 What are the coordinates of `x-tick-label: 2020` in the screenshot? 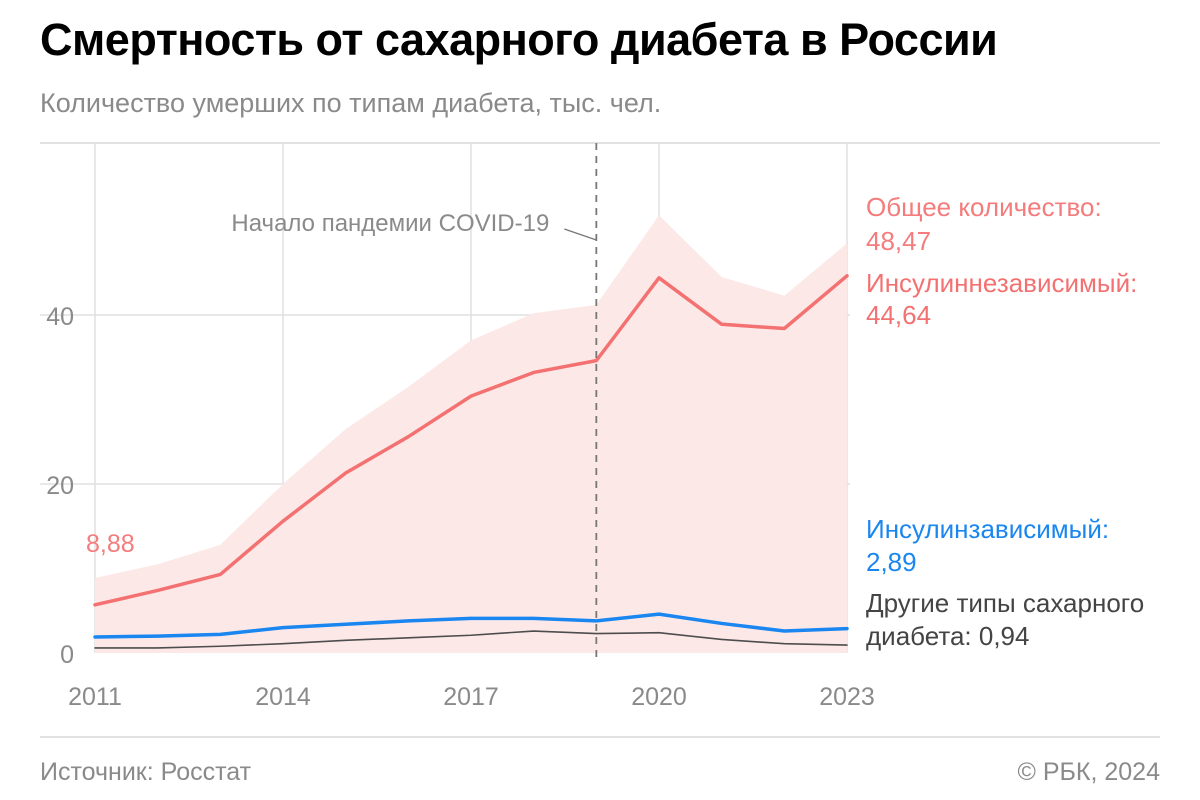 It's located at (659, 697).